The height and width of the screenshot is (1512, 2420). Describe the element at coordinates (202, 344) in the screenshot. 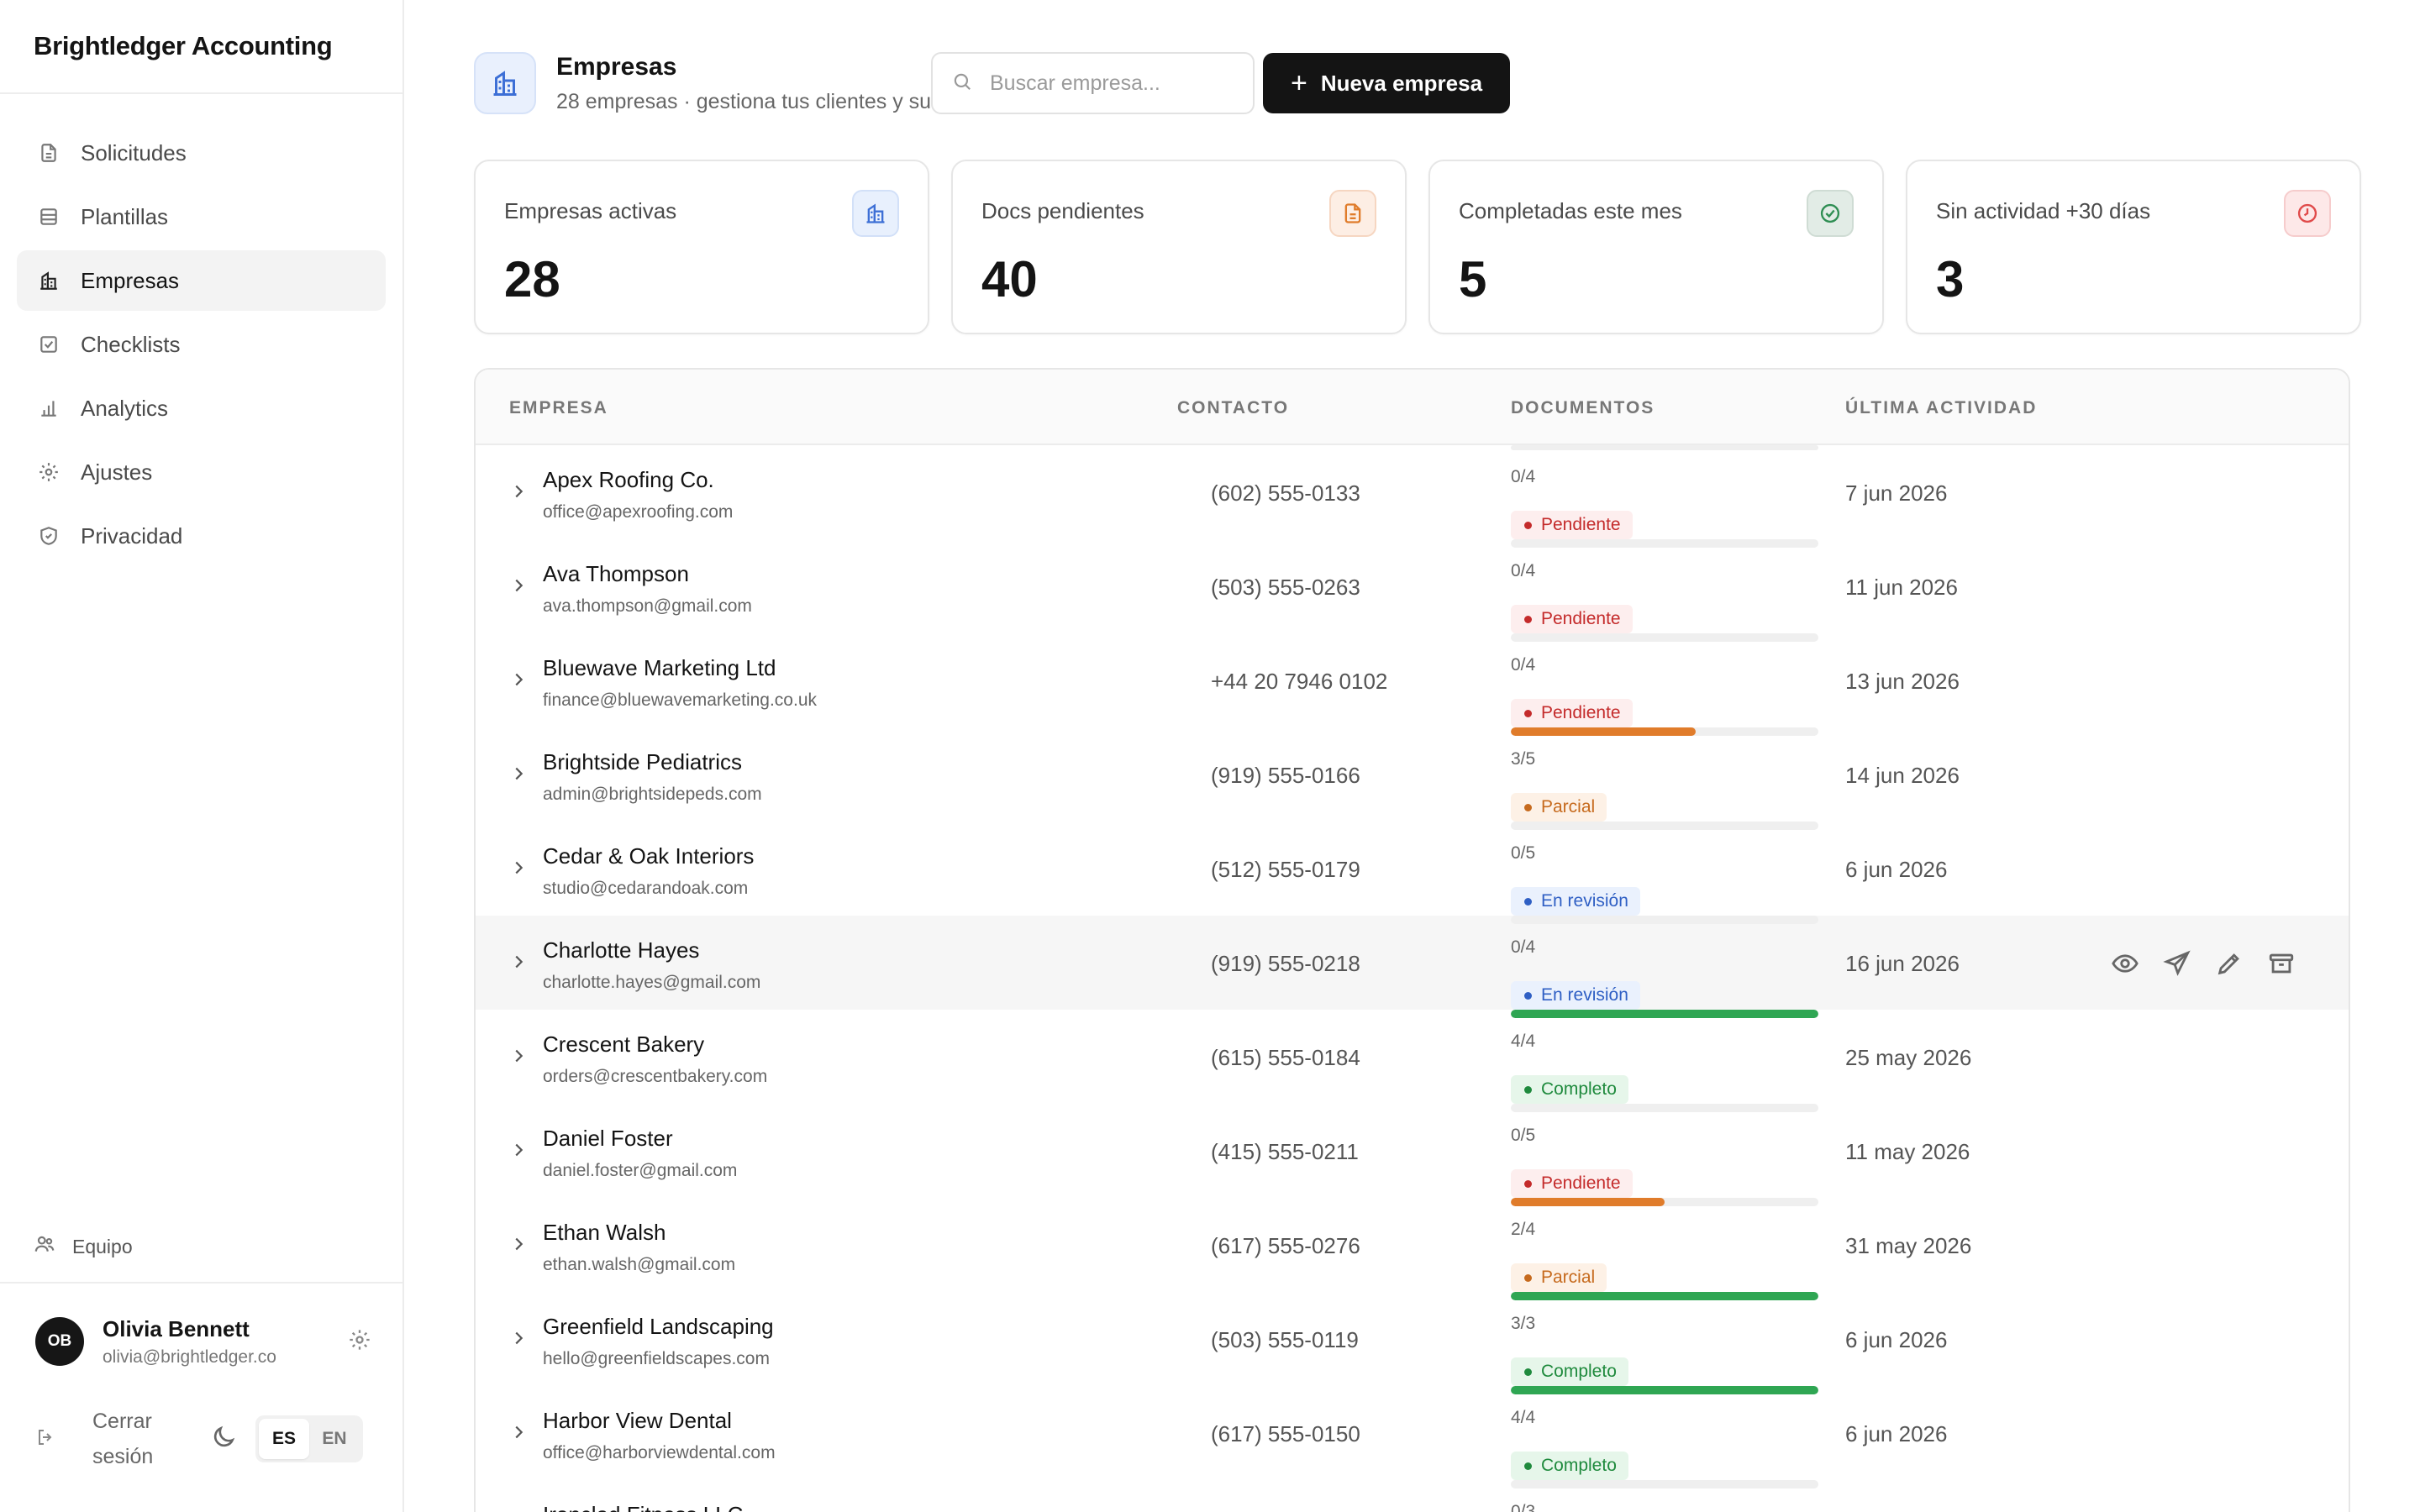

I see `sidebar-item-checklists: Checklists` at that location.